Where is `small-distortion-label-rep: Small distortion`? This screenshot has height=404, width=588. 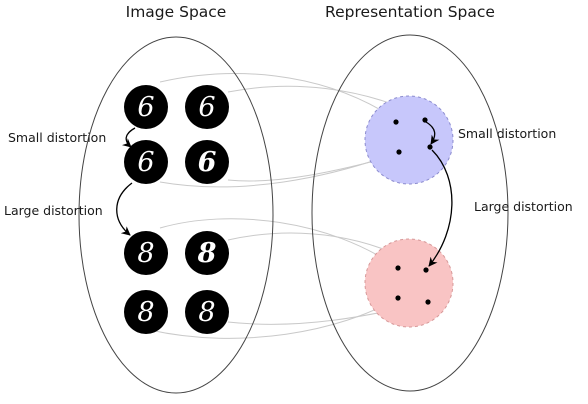 small-distortion-label-rep: Small distortion is located at coordinates (507, 133).